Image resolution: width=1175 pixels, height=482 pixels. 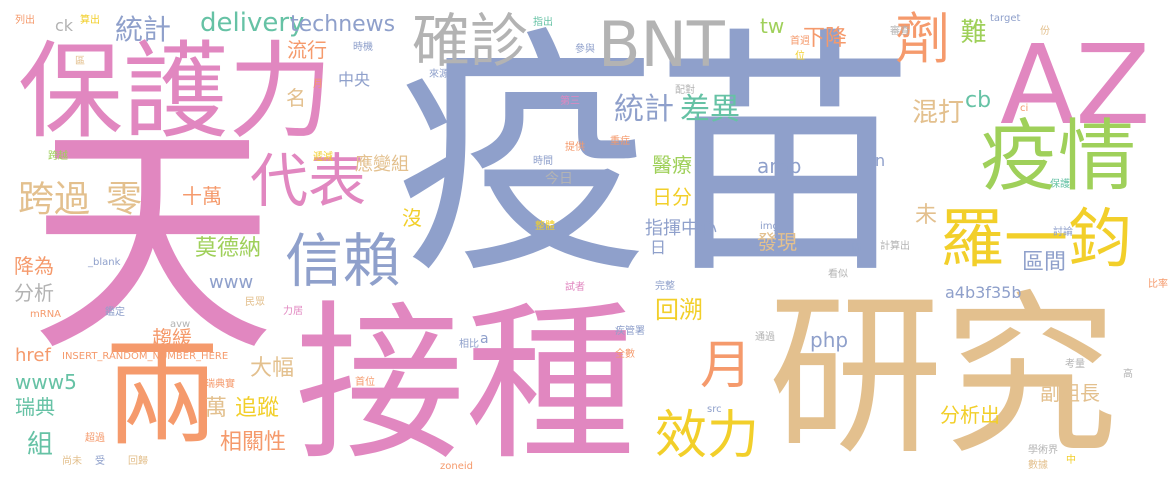 I want to click on word-hundred-thousand: 十萬, so click(x=202, y=196).